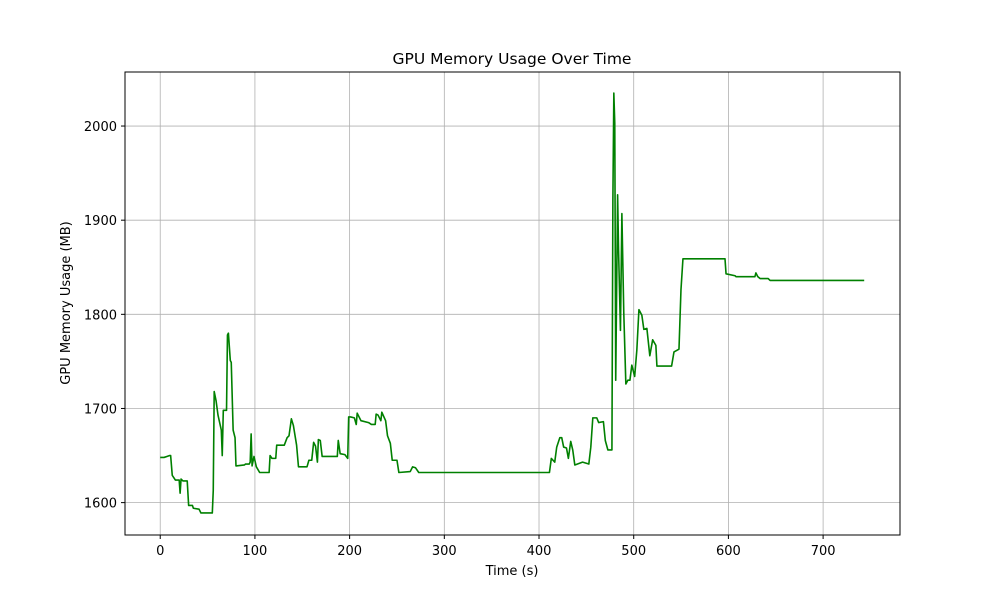 The image size is (1000, 604). Describe the element at coordinates (512, 59) in the screenshot. I see `chart-title: GPU Memory Usage Over Time` at that location.